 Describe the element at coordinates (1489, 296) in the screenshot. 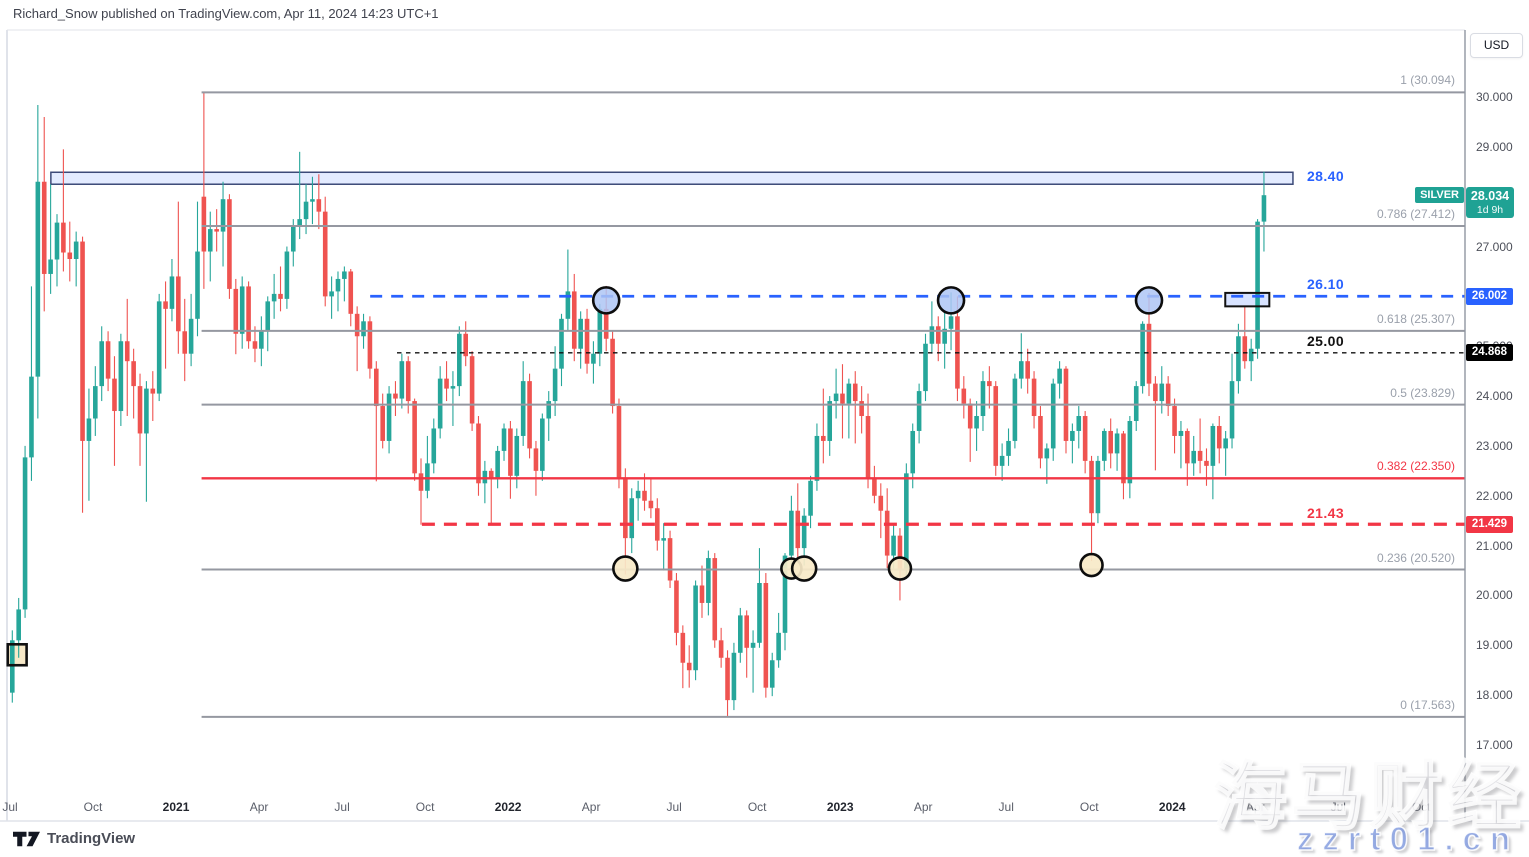

I see `price-badge-blue-line: 26.002` at that location.